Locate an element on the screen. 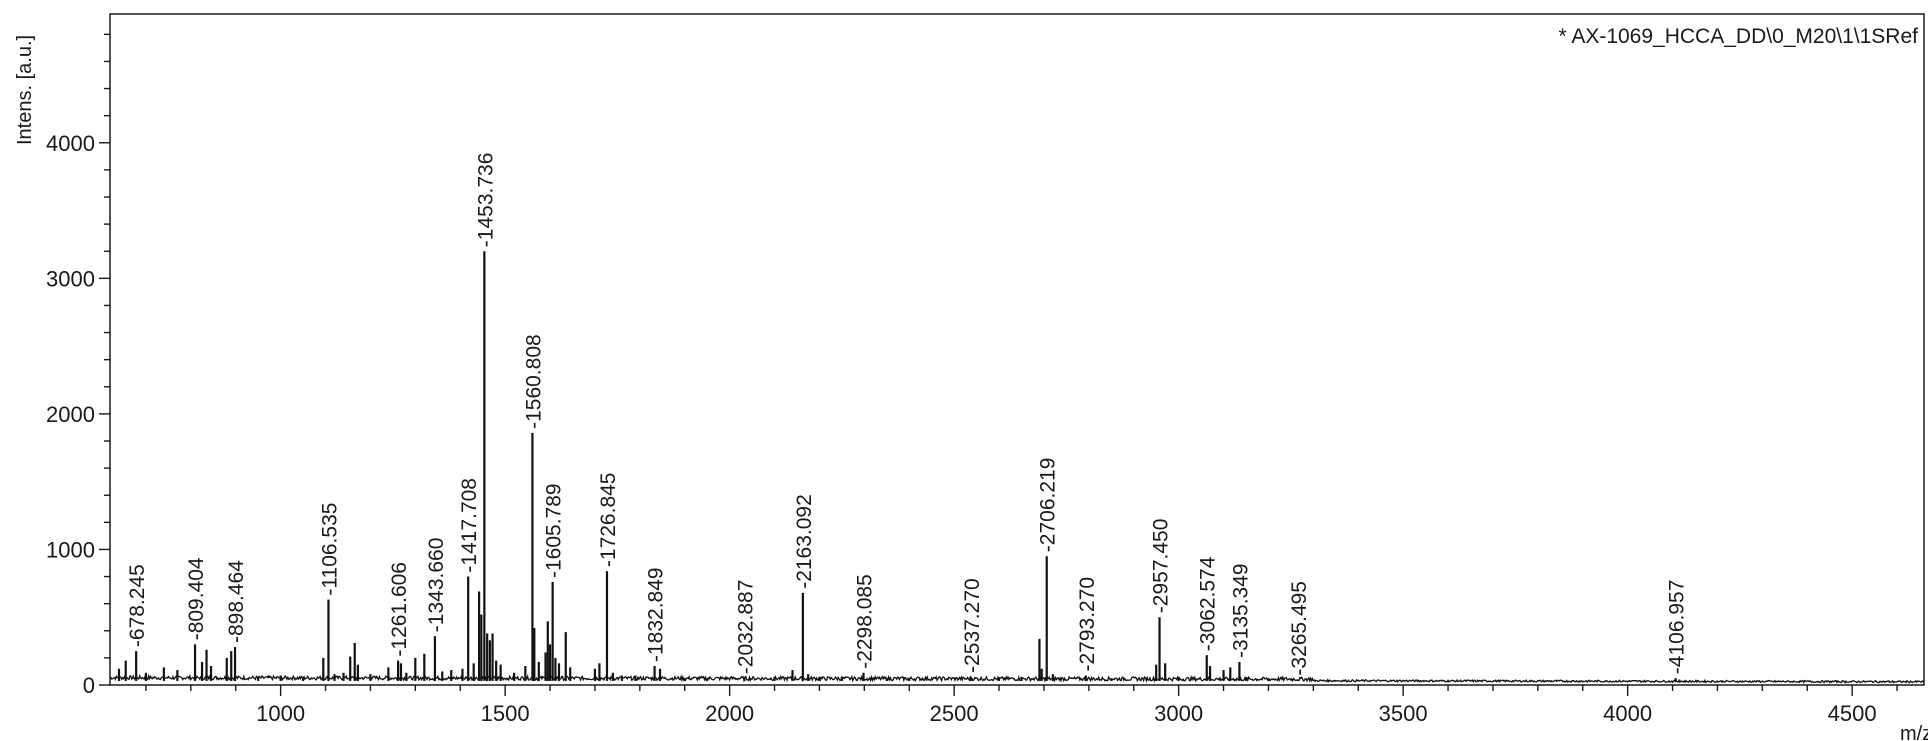 The width and height of the screenshot is (1928, 741). peak-label: -3135.349 is located at coordinates (1240, 610).